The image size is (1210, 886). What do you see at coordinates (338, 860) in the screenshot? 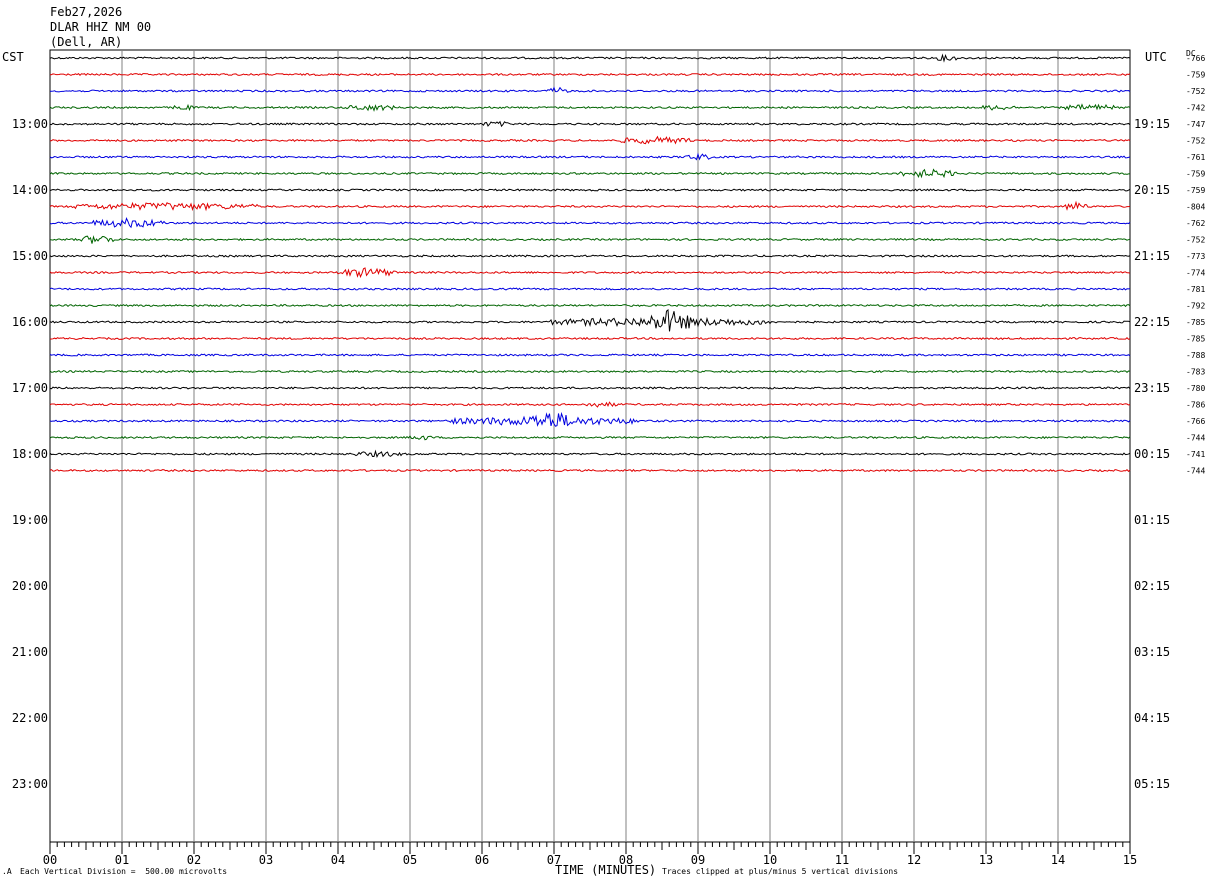
I see `x-tick-label: 04` at bounding box center [338, 860].